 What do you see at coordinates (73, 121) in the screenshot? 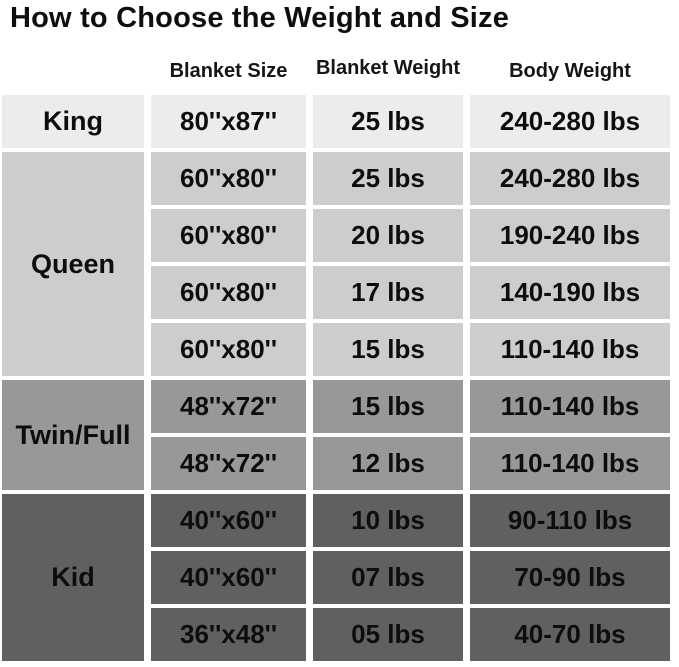
I see `category-cell-king: King` at bounding box center [73, 121].